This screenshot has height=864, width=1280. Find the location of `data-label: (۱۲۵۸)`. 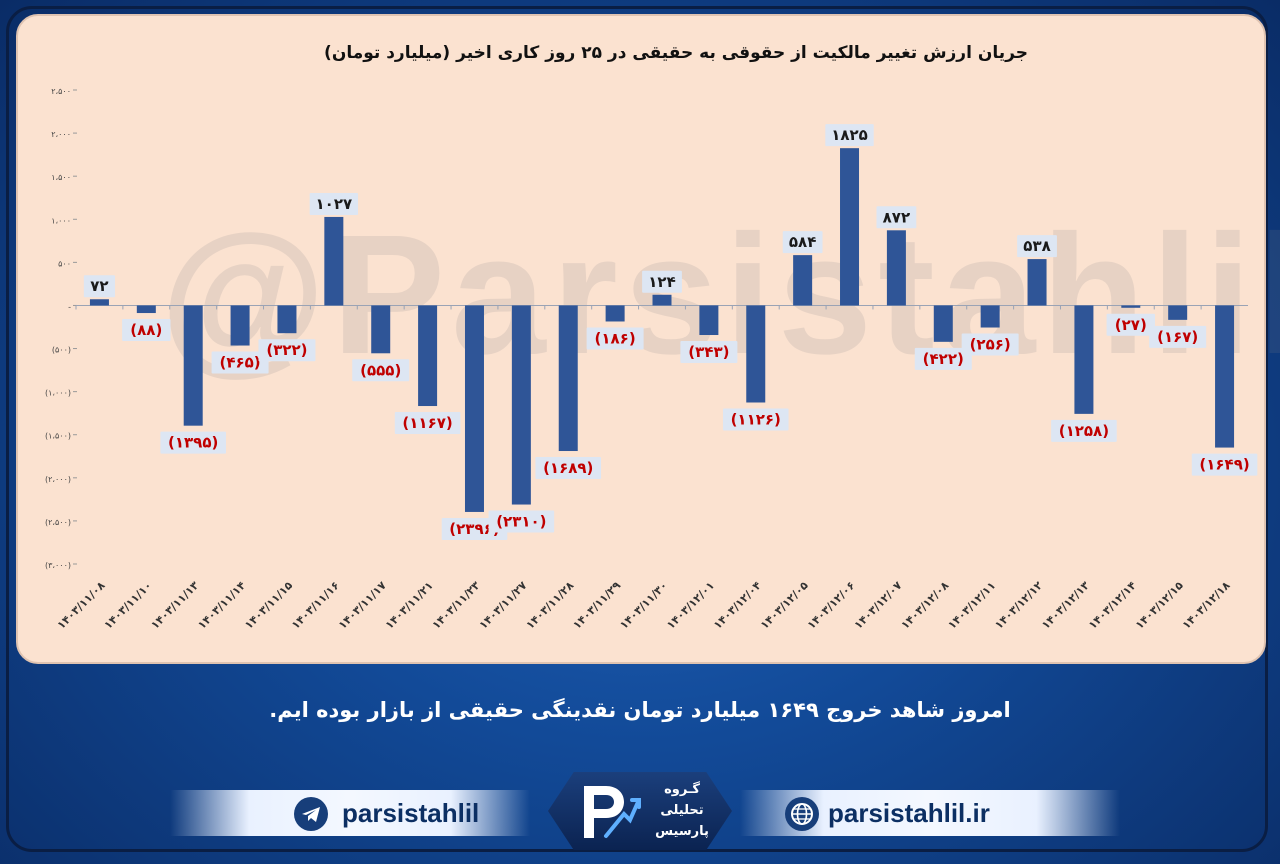

data-label: (۱۲۵۸) is located at coordinates (1084, 431).